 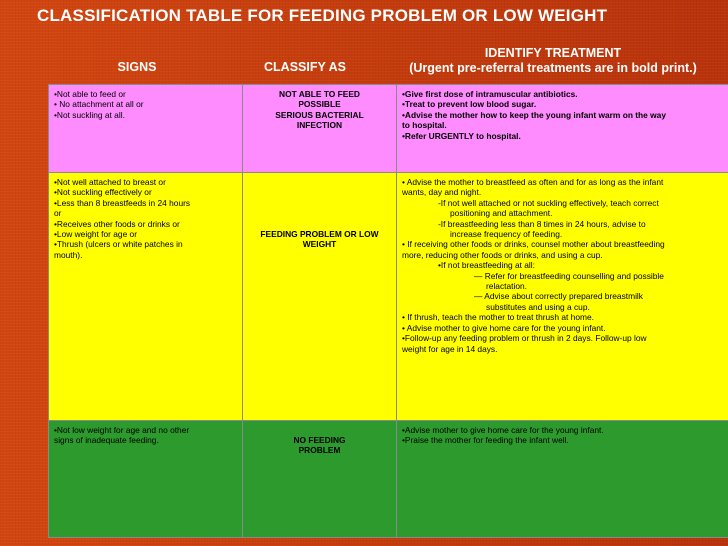 What do you see at coordinates (99, 104) in the screenshot?
I see `sign-line: • No attachment at all or` at bounding box center [99, 104].